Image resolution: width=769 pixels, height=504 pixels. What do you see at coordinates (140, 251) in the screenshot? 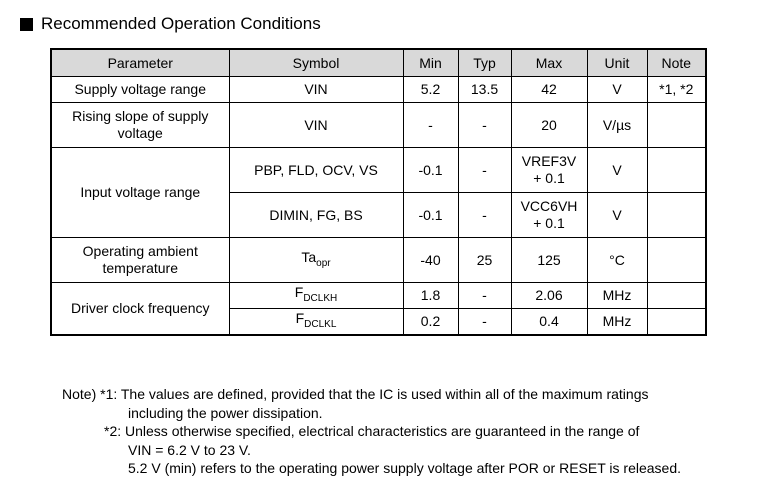
I see `param-line: Operating ambient` at bounding box center [140, 251].